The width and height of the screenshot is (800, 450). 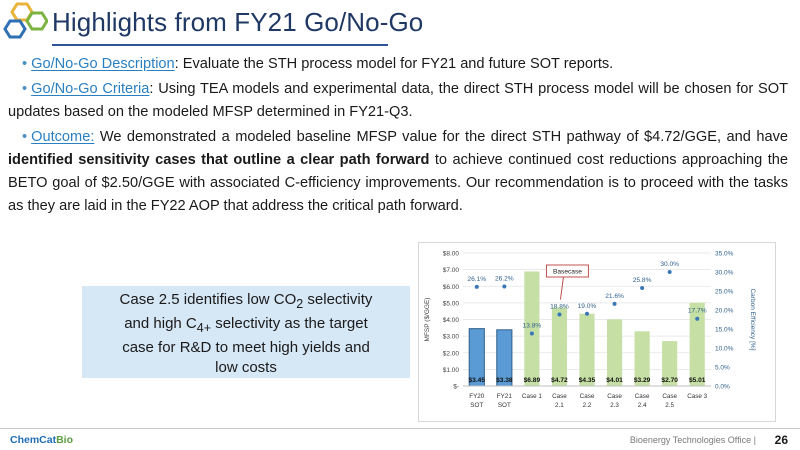 I want to click on bar-value-label: $5.01, so click(x=697, y=380).